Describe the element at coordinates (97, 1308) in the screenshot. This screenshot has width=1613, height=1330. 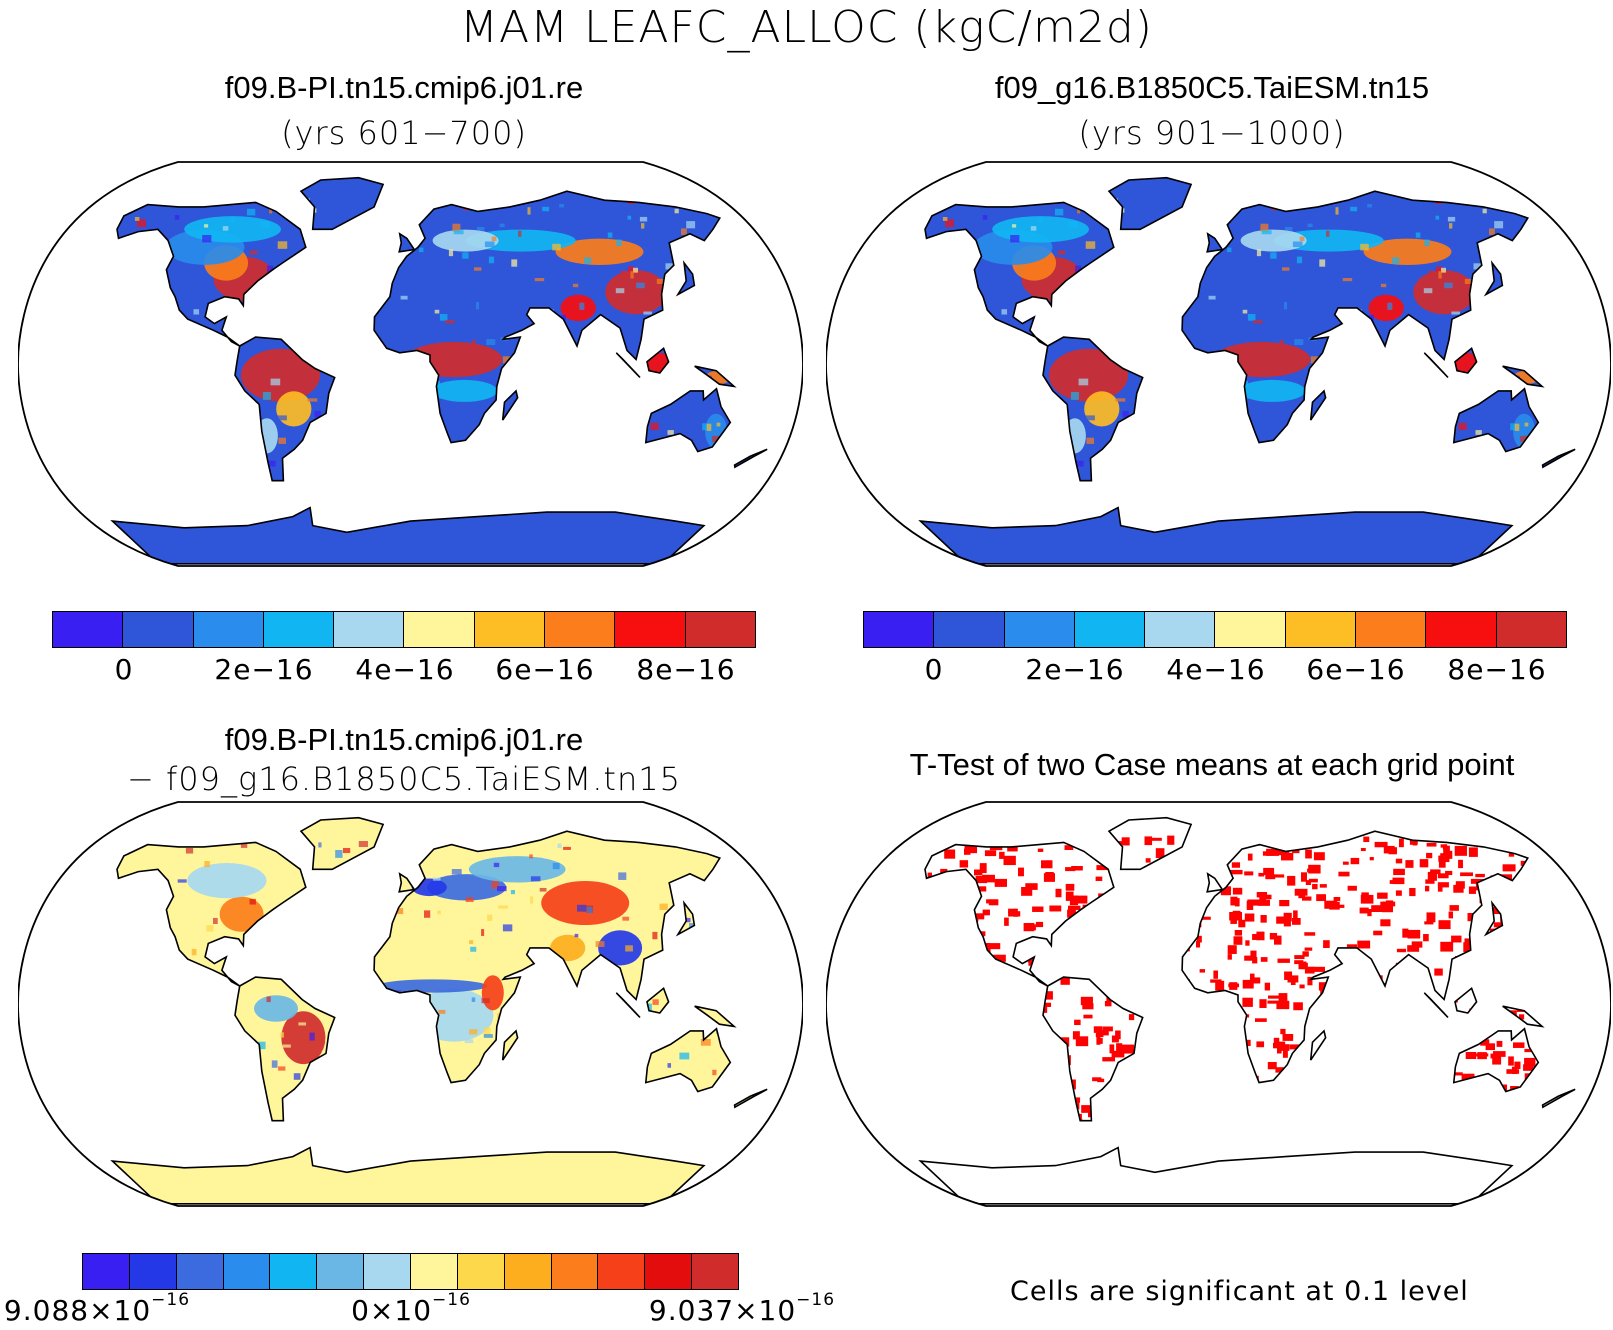
I see `cbar-bl-tick-min: 9.088×10⁻¹⁶` at that location.